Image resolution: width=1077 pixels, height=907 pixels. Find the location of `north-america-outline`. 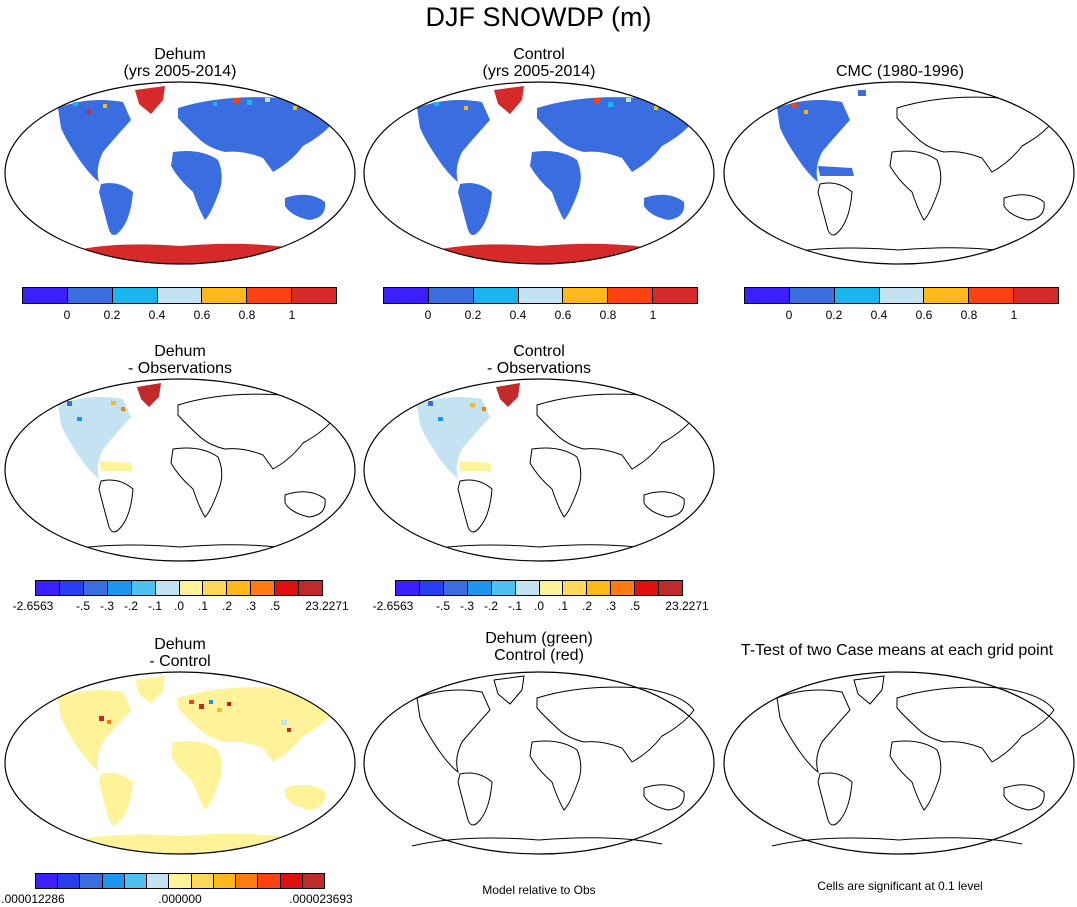

north-america-outline is located at coordinates (813, 731).